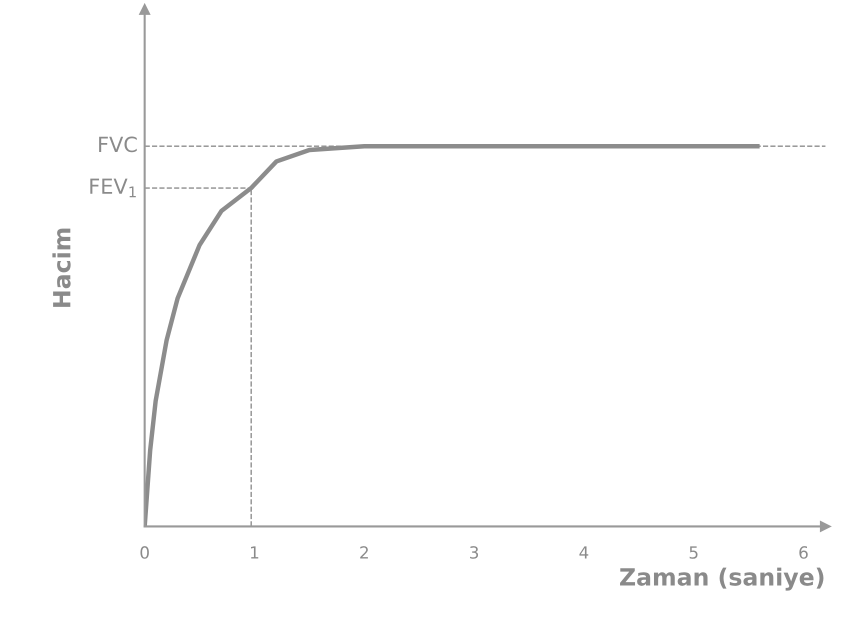  Describe the element at coordinates (61, 267) in the screenshot. I see `y-axis-title: Hacim` at that location.